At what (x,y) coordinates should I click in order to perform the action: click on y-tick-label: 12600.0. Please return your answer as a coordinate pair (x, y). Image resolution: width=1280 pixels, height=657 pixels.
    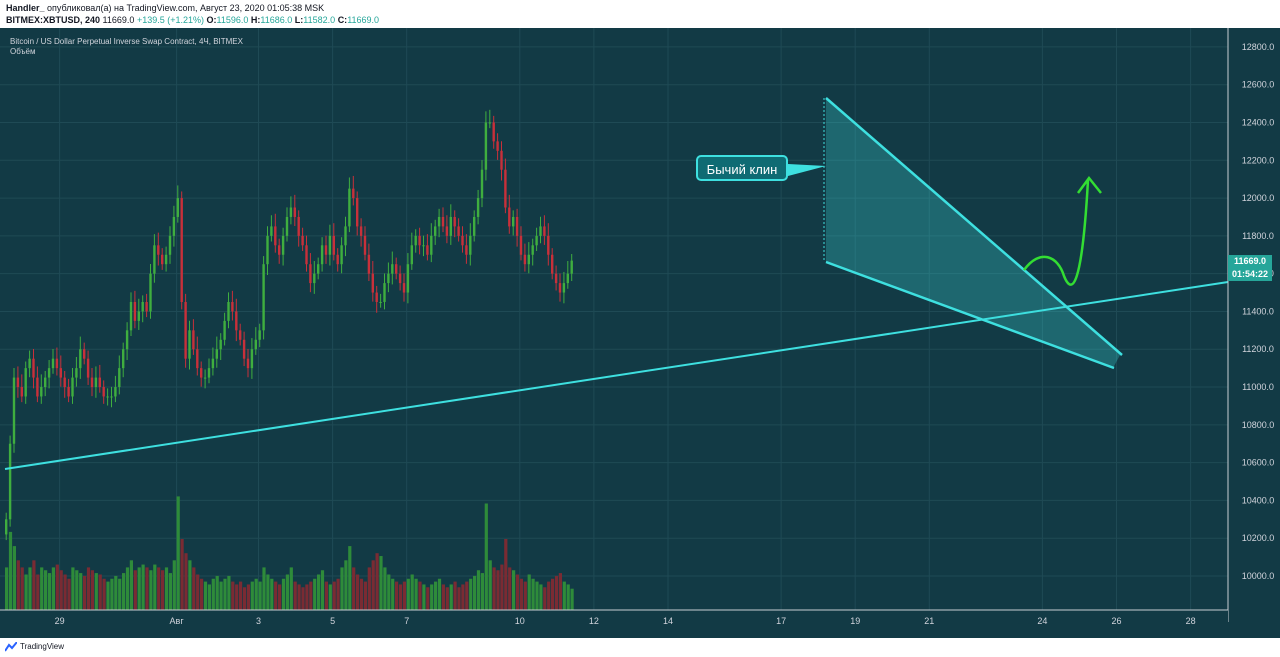
    Looking at the image, I should click on (1258, 85).